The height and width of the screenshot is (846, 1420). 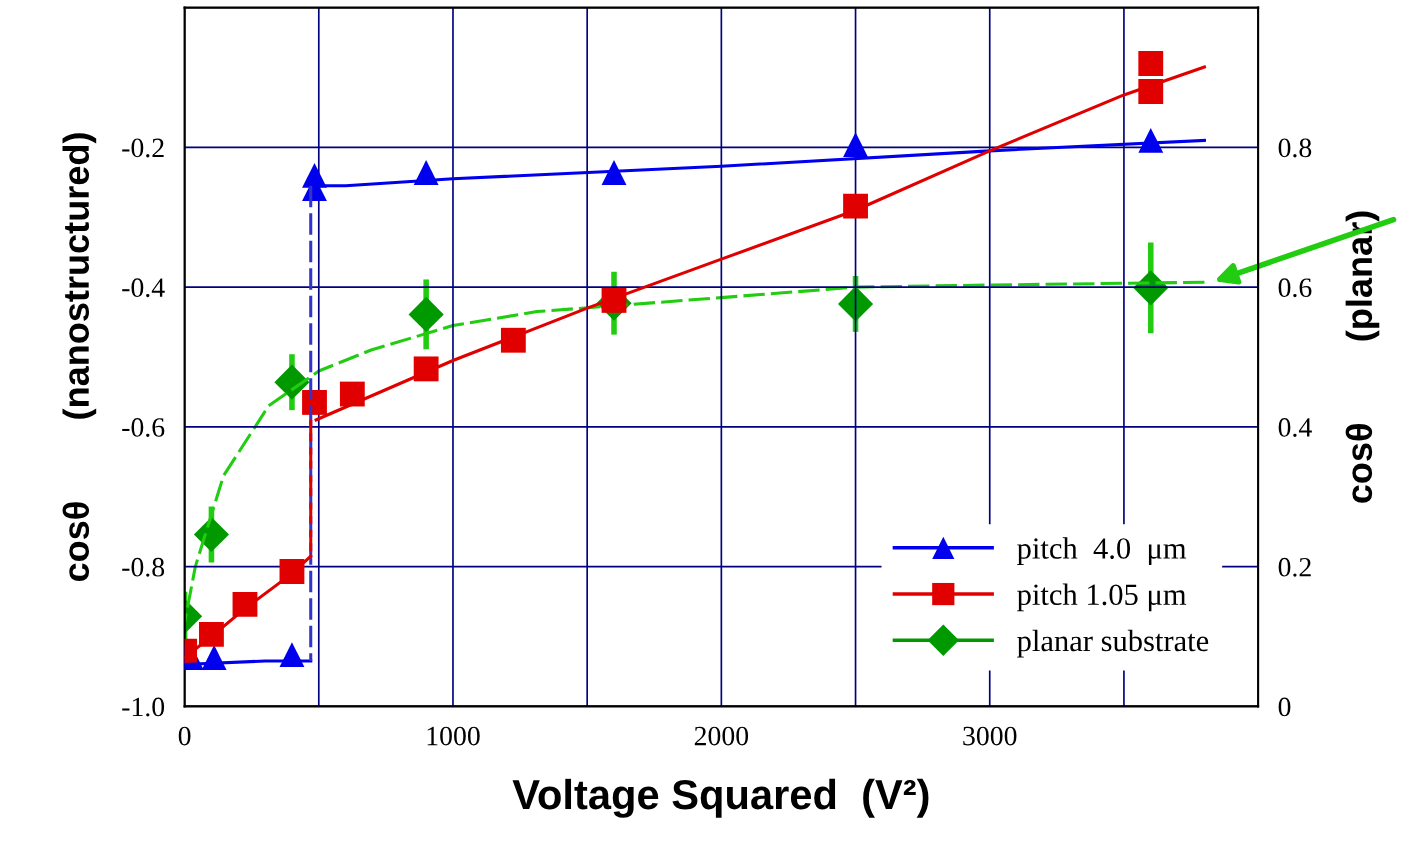 I want to click on y2-tick-label: 0.6, so click(x=1295, y=288).